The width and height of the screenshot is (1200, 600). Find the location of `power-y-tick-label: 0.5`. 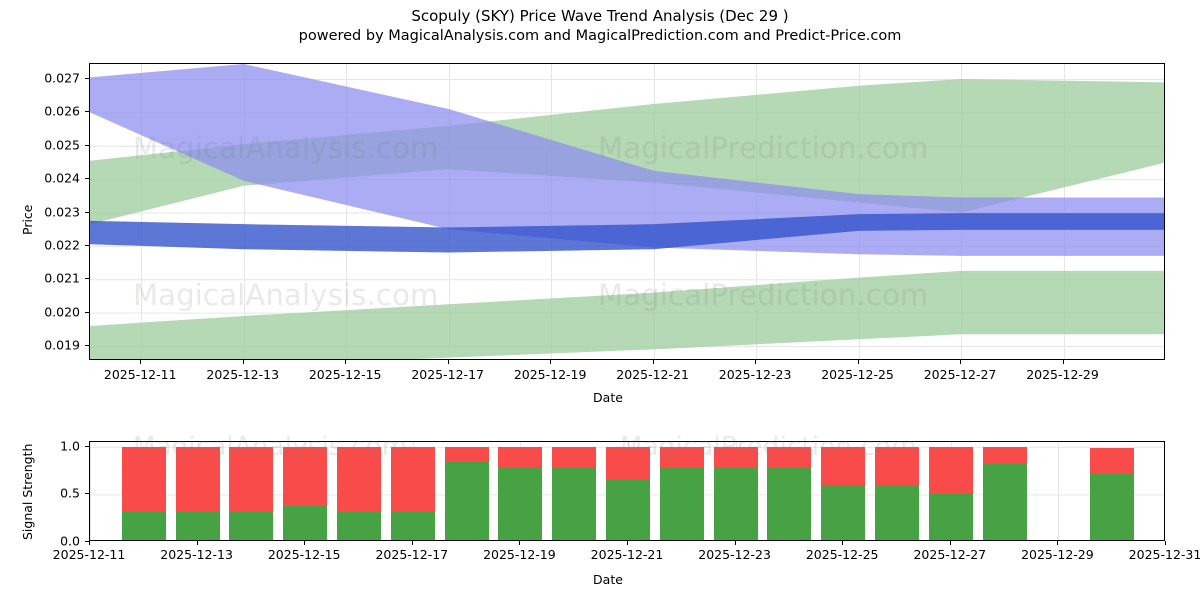

power-y-tick-label: 0.5 is located at coordinates (70, 493).